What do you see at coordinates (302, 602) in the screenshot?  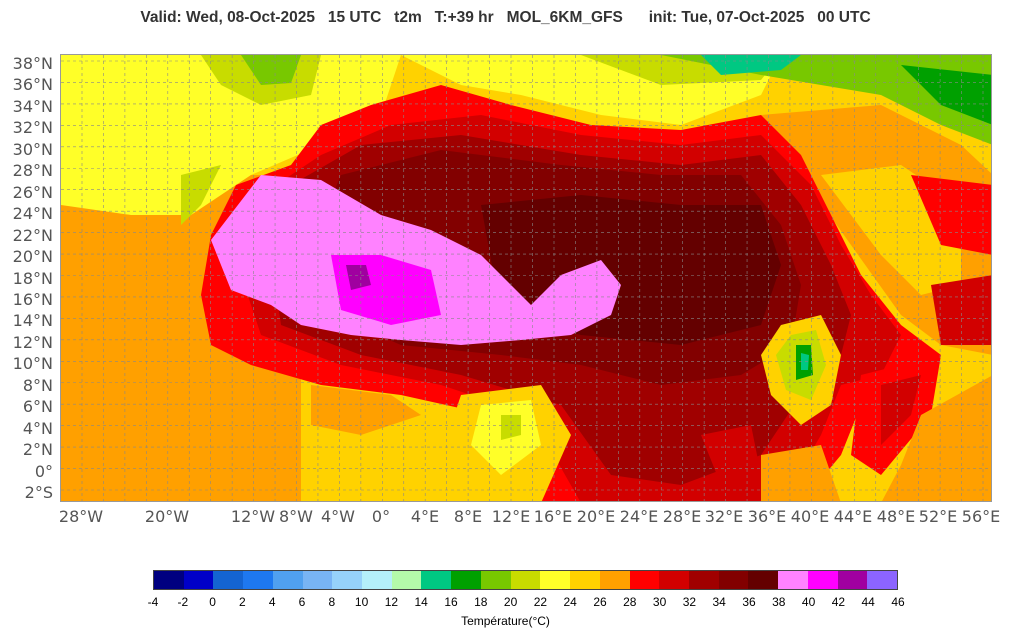 I see `colorbar-tick-label: 6` at bounding box center [302, 602].